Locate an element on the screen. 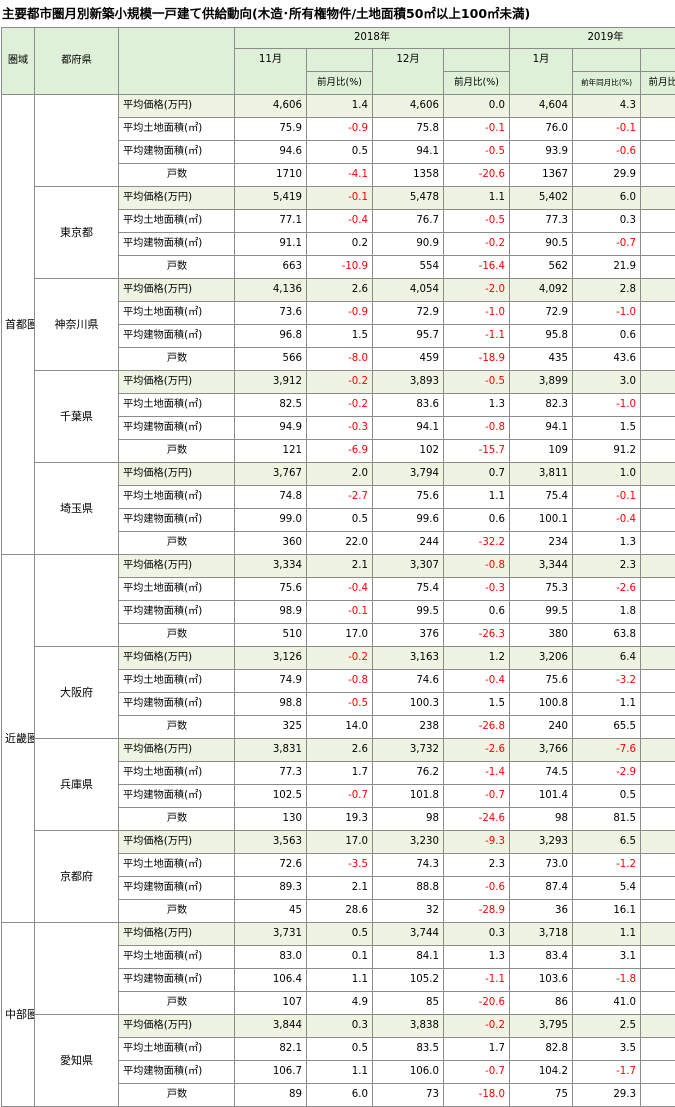  value-cell: -0.6 is located at coordinates (606, 152).